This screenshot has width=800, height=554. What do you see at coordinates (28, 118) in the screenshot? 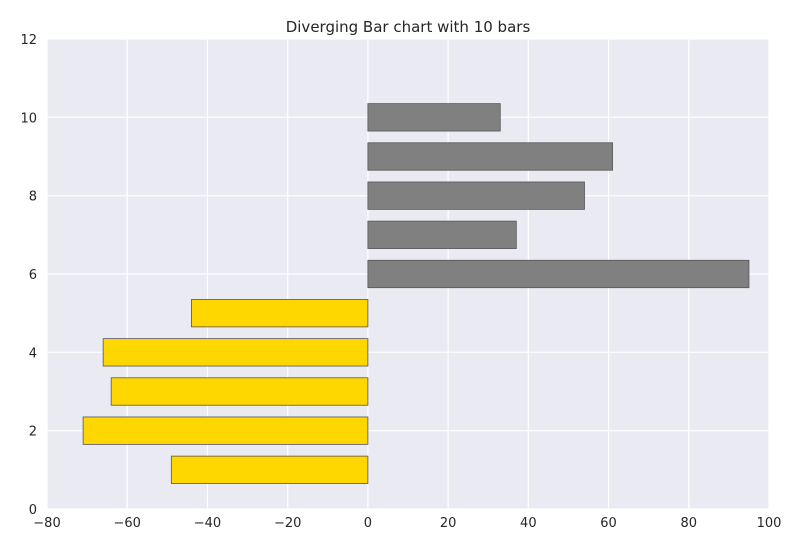
I see `y-tick-label: 10` at bounding box center [28, 118].